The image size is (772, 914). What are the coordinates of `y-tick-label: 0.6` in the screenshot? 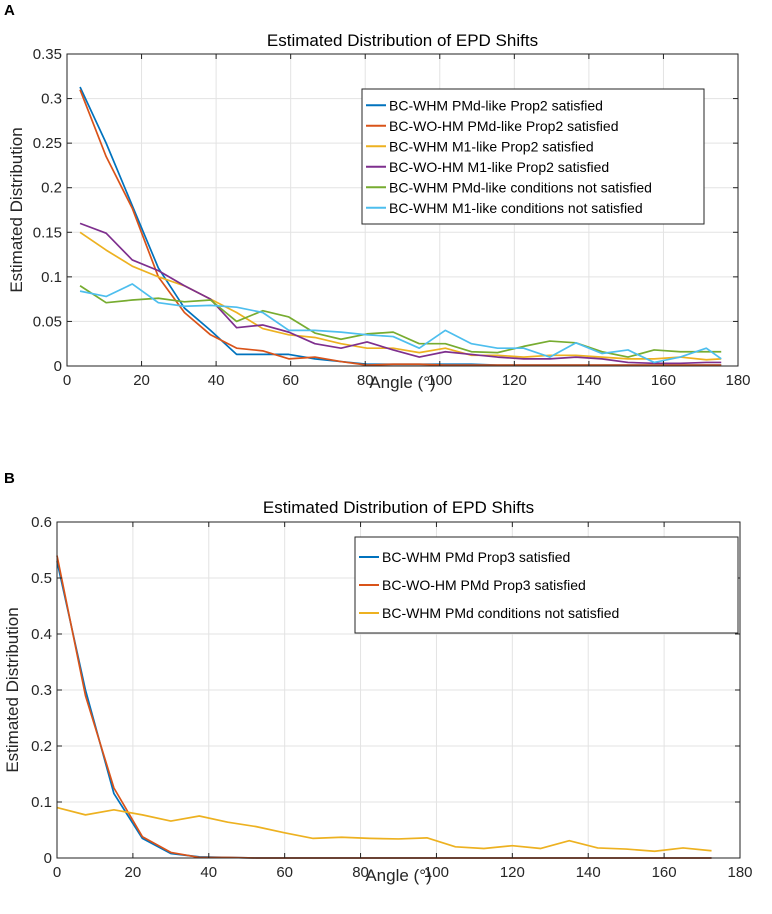 It's located at (41, 522).